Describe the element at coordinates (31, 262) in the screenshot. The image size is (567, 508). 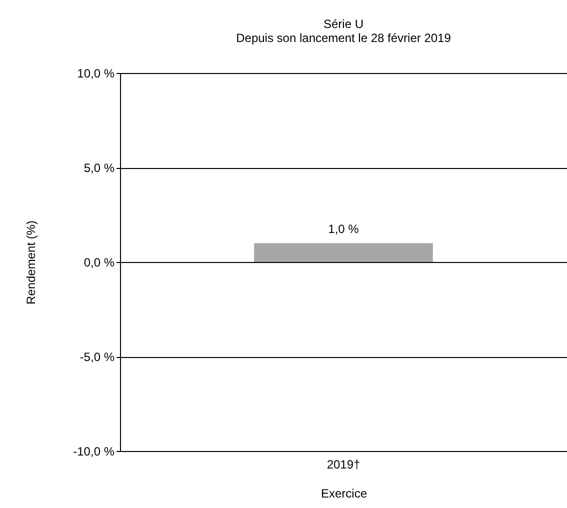
I see `y-axis-title: Rendement (%)` at that location.